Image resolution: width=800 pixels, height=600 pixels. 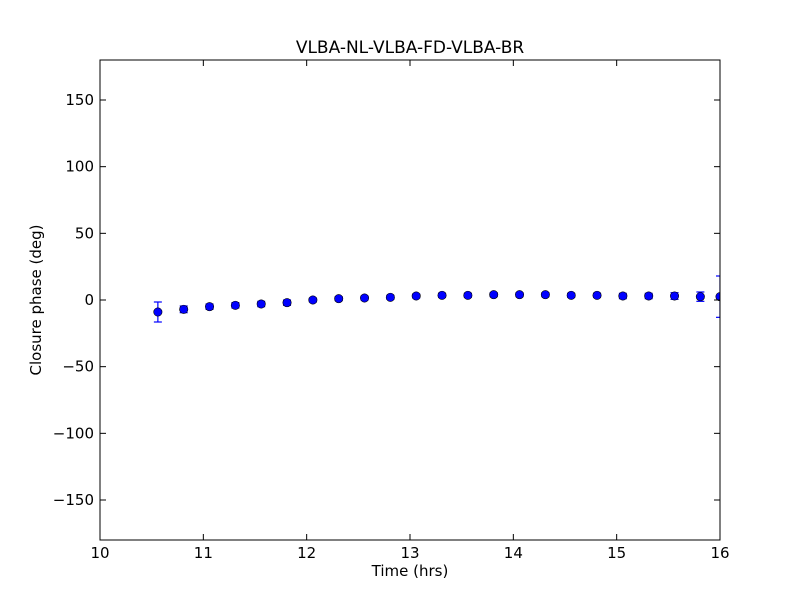 What do you see at coordinates (89, 300) in the screenshot?
I see `y-tick-label: 0` at bounding box center [89, 300].